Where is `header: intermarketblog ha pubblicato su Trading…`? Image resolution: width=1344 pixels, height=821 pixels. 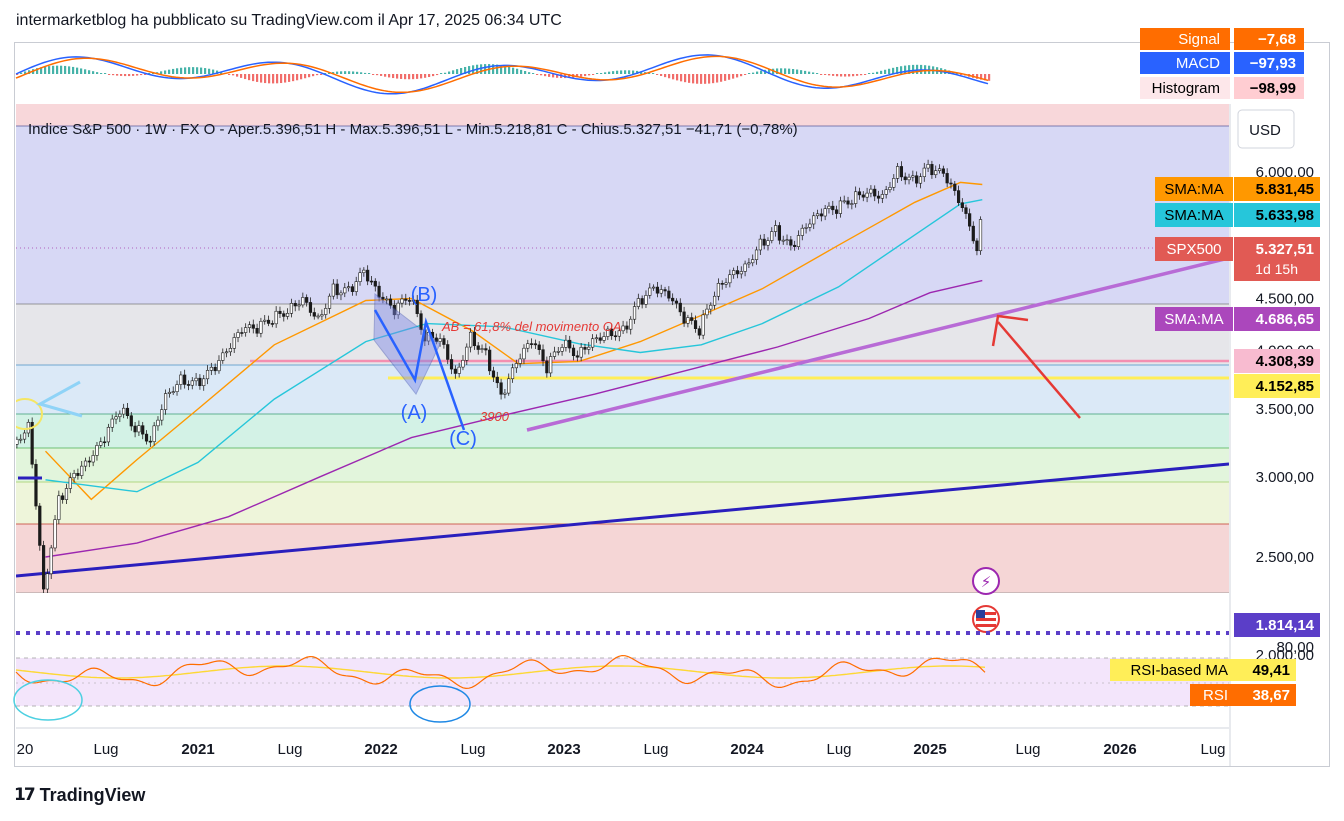 header: intermarketblog ha pubblicato su Trading… is located at coordinates (672, 21).